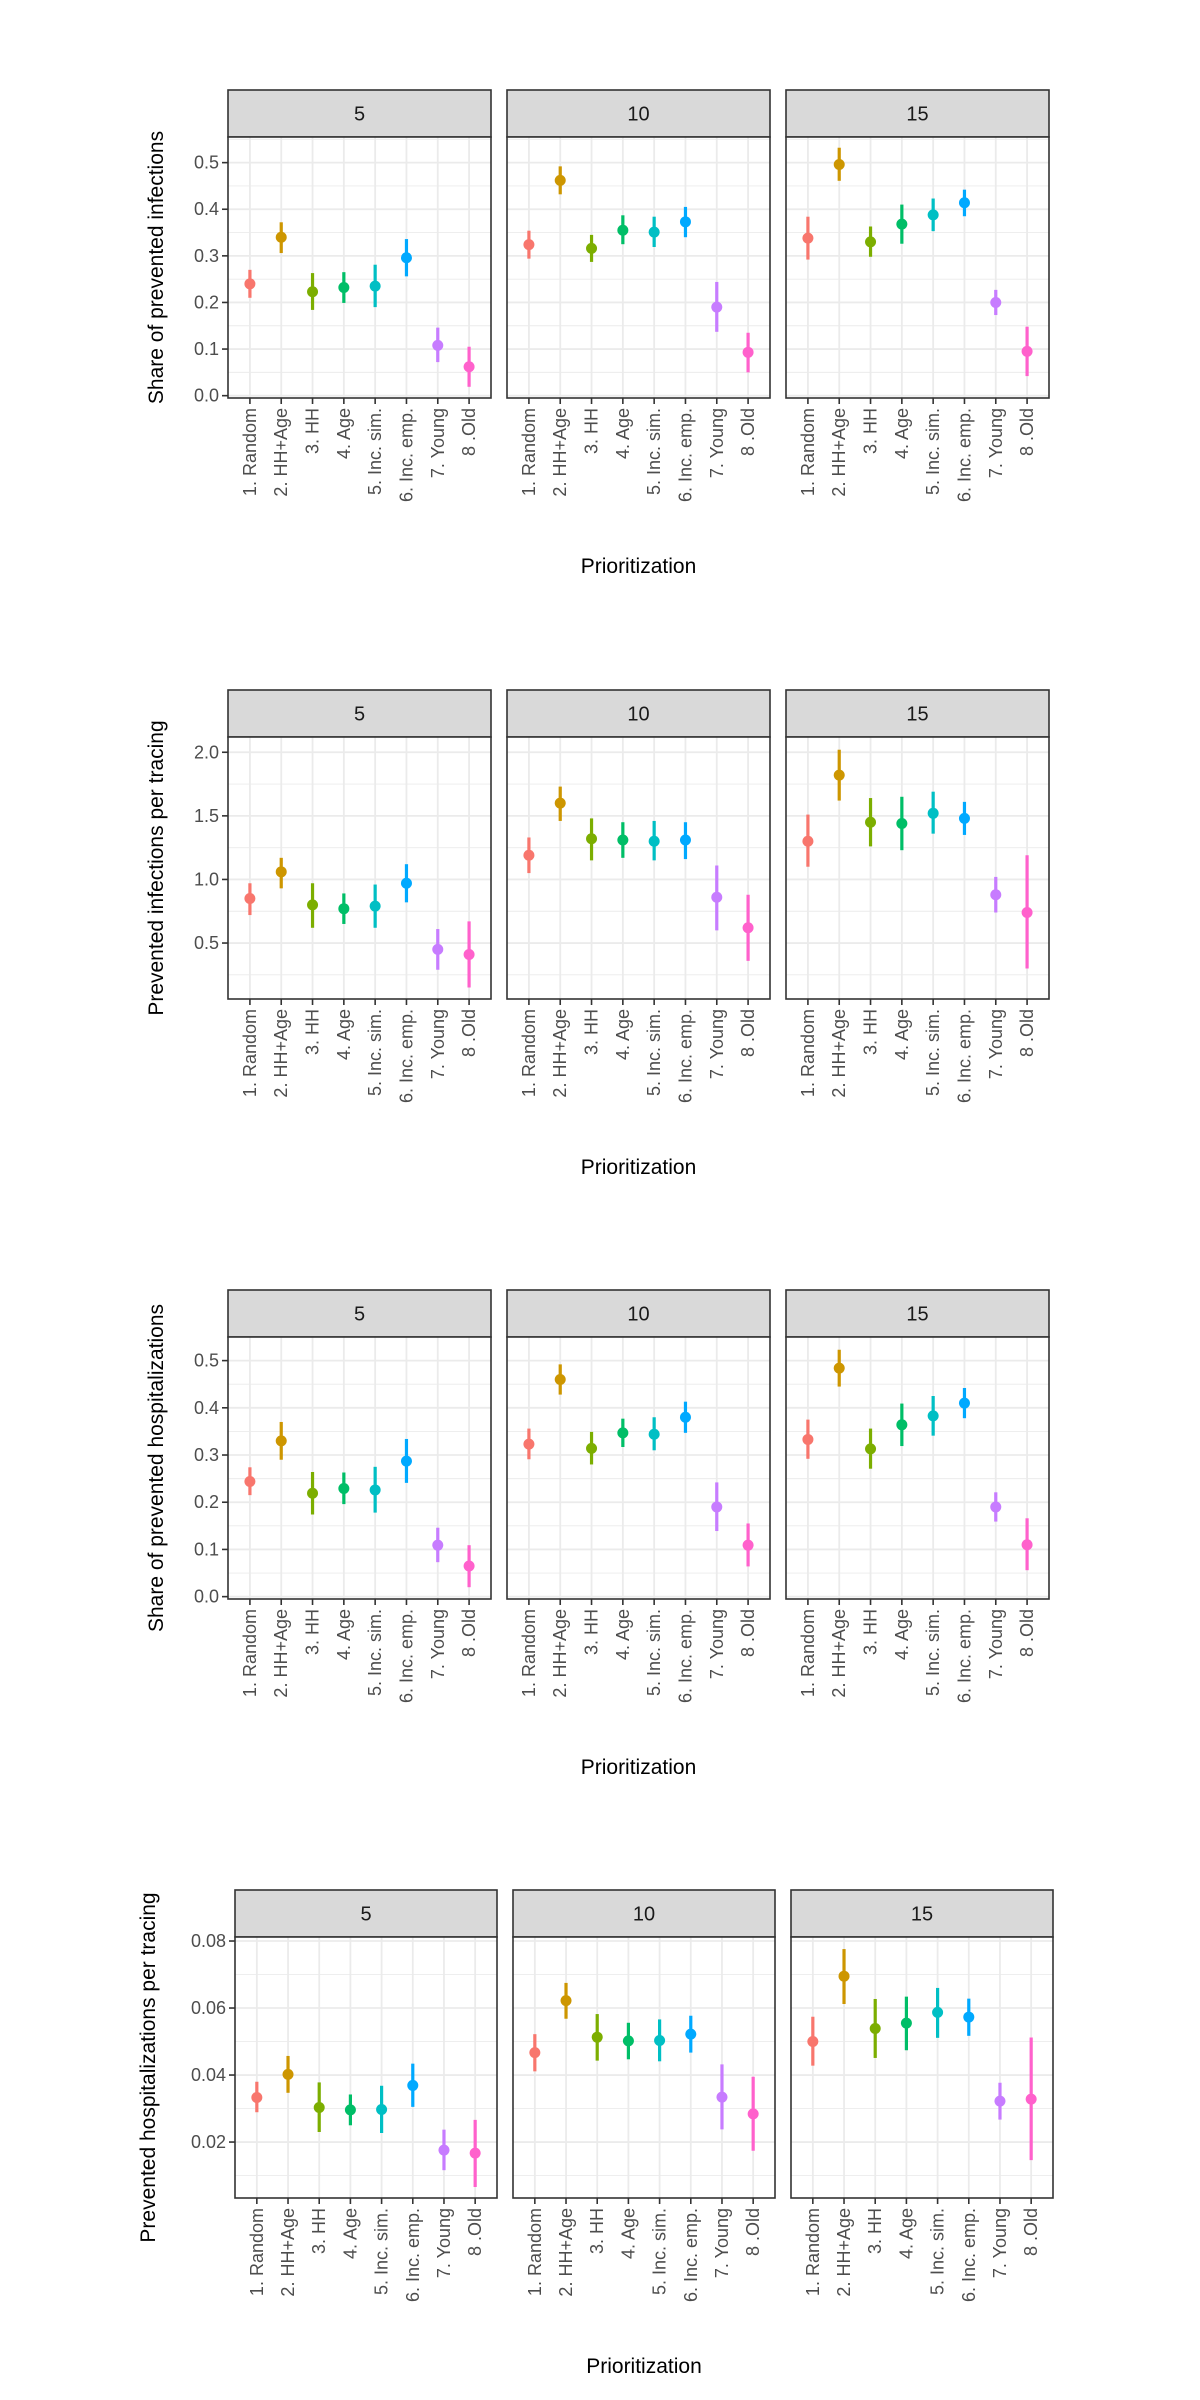 This screenshot has width=1200, height=2400. Describe the element at coordinates (639, 1767) in the screenshot. I see `x-axis-title: Prioritization` at that location.